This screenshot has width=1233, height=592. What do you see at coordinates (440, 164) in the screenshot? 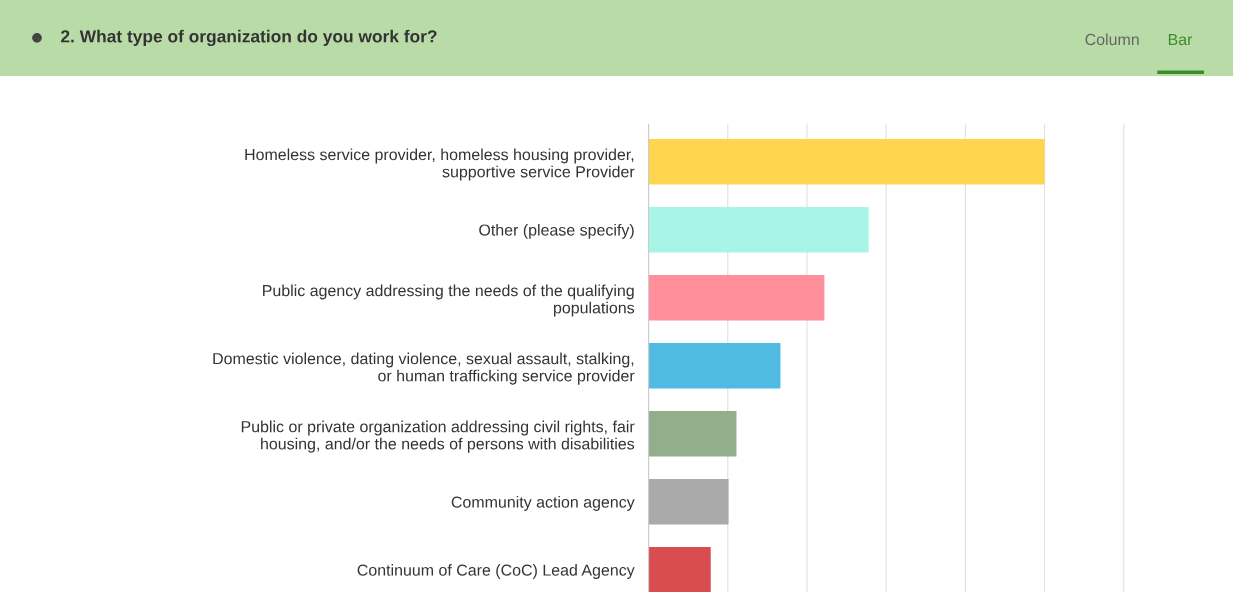
I see `y-tick-label: Homeless service provider, homeless housing provider, supportive service Provider` at bounding box center [440, 164].